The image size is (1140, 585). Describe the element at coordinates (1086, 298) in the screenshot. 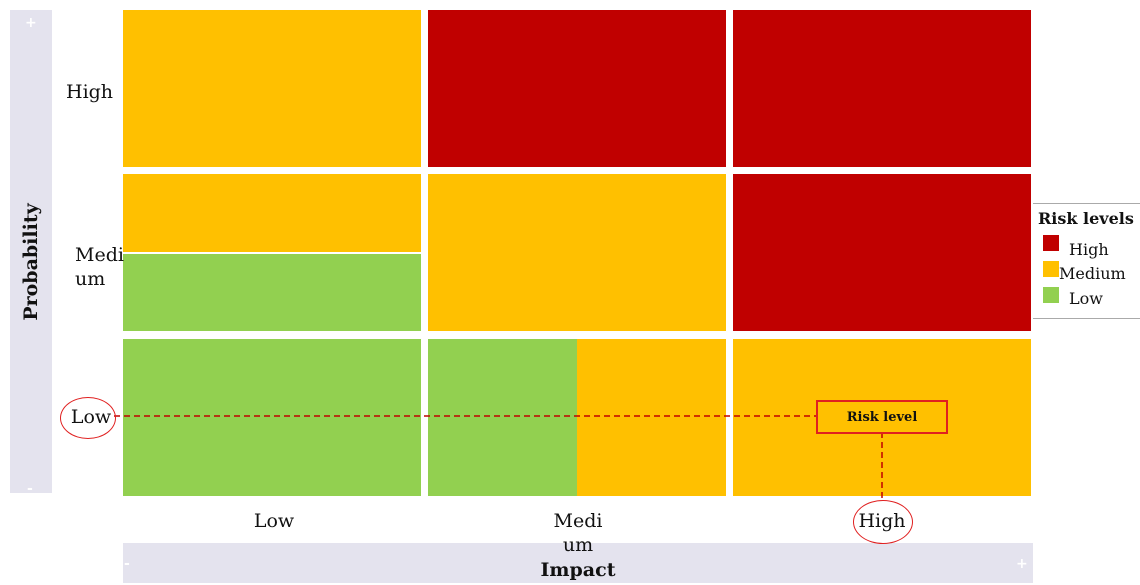

I see `legend-label-low: Low` at that location.